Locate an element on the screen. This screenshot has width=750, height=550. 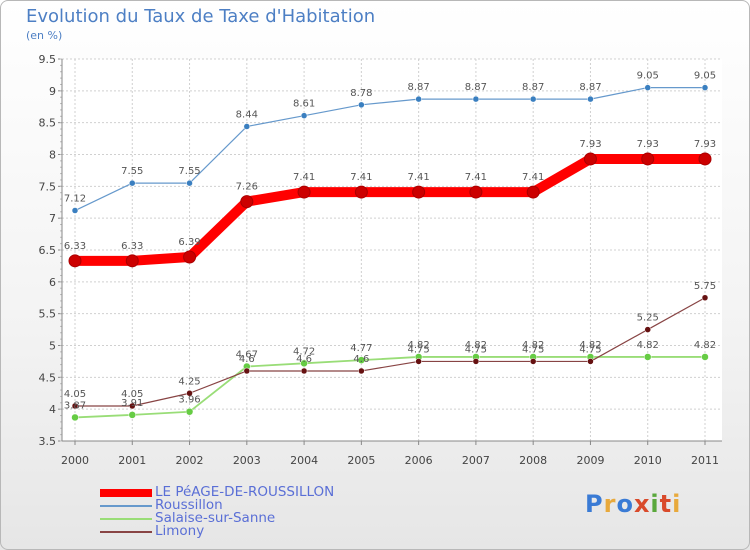
y-tick-label: 6.5 is located at coordinates (48, 250).